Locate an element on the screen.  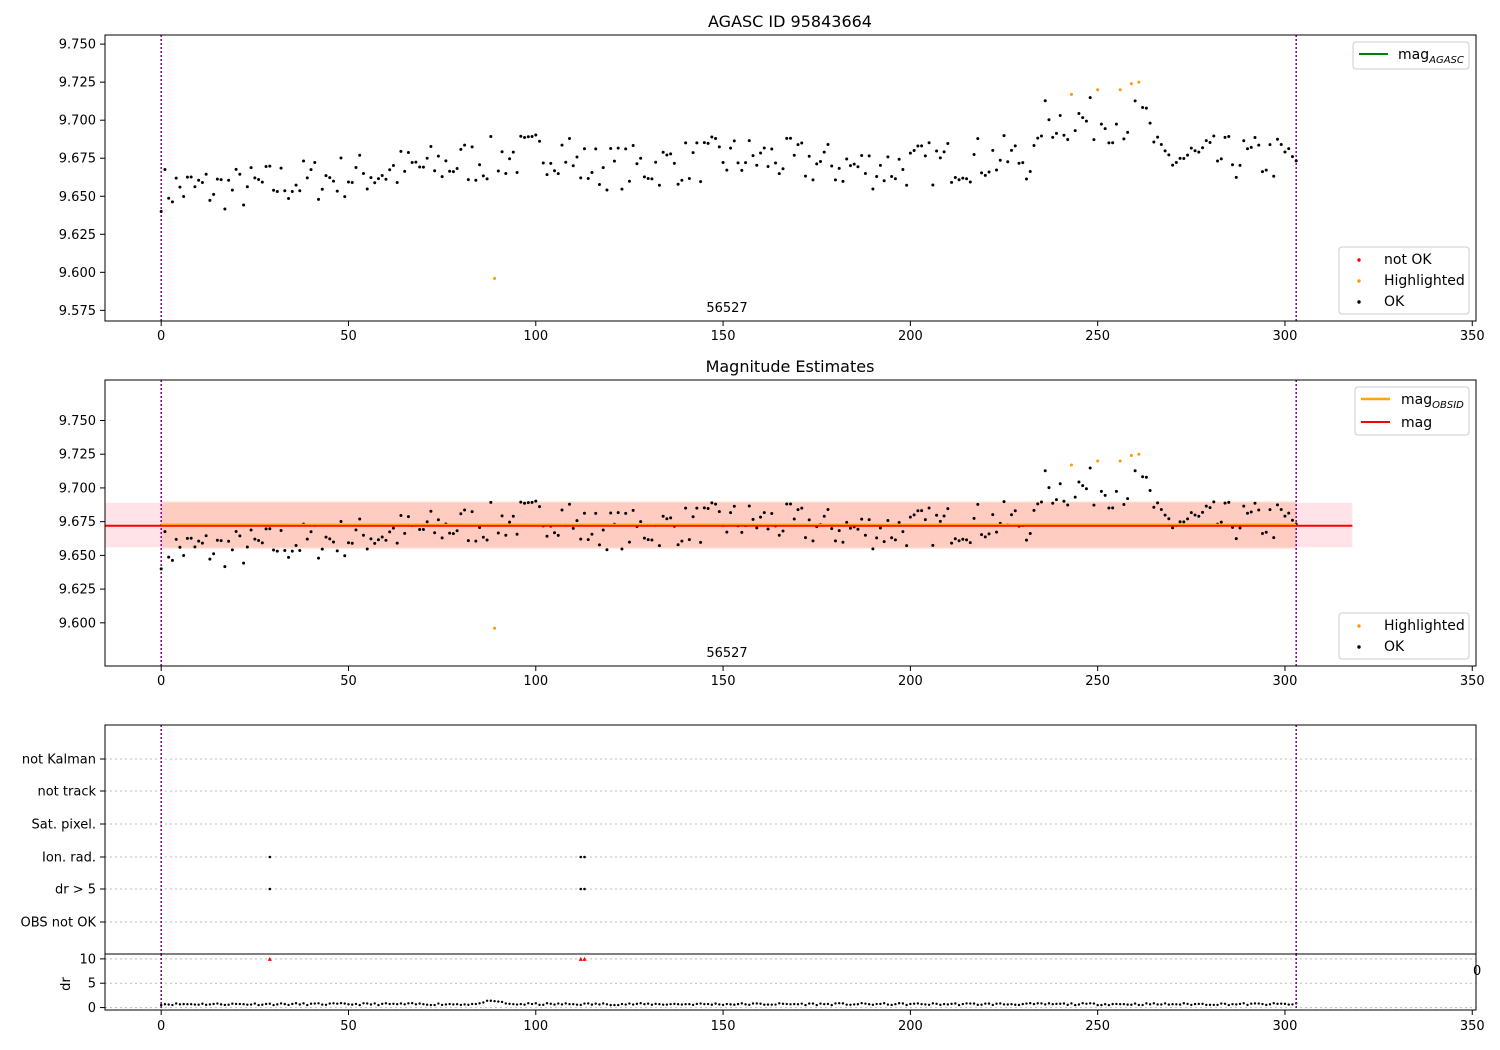
mag-y-tick-label: 9.725 is located at coordinates (77, 455).